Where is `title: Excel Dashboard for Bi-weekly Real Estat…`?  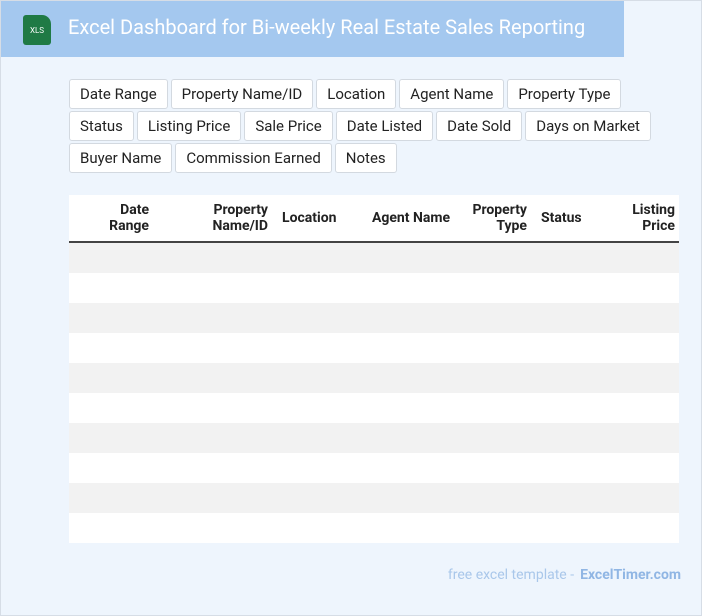
title: Excel Dashboard for Bi-weekly Real Estat… is located at coordinates (327, 27).